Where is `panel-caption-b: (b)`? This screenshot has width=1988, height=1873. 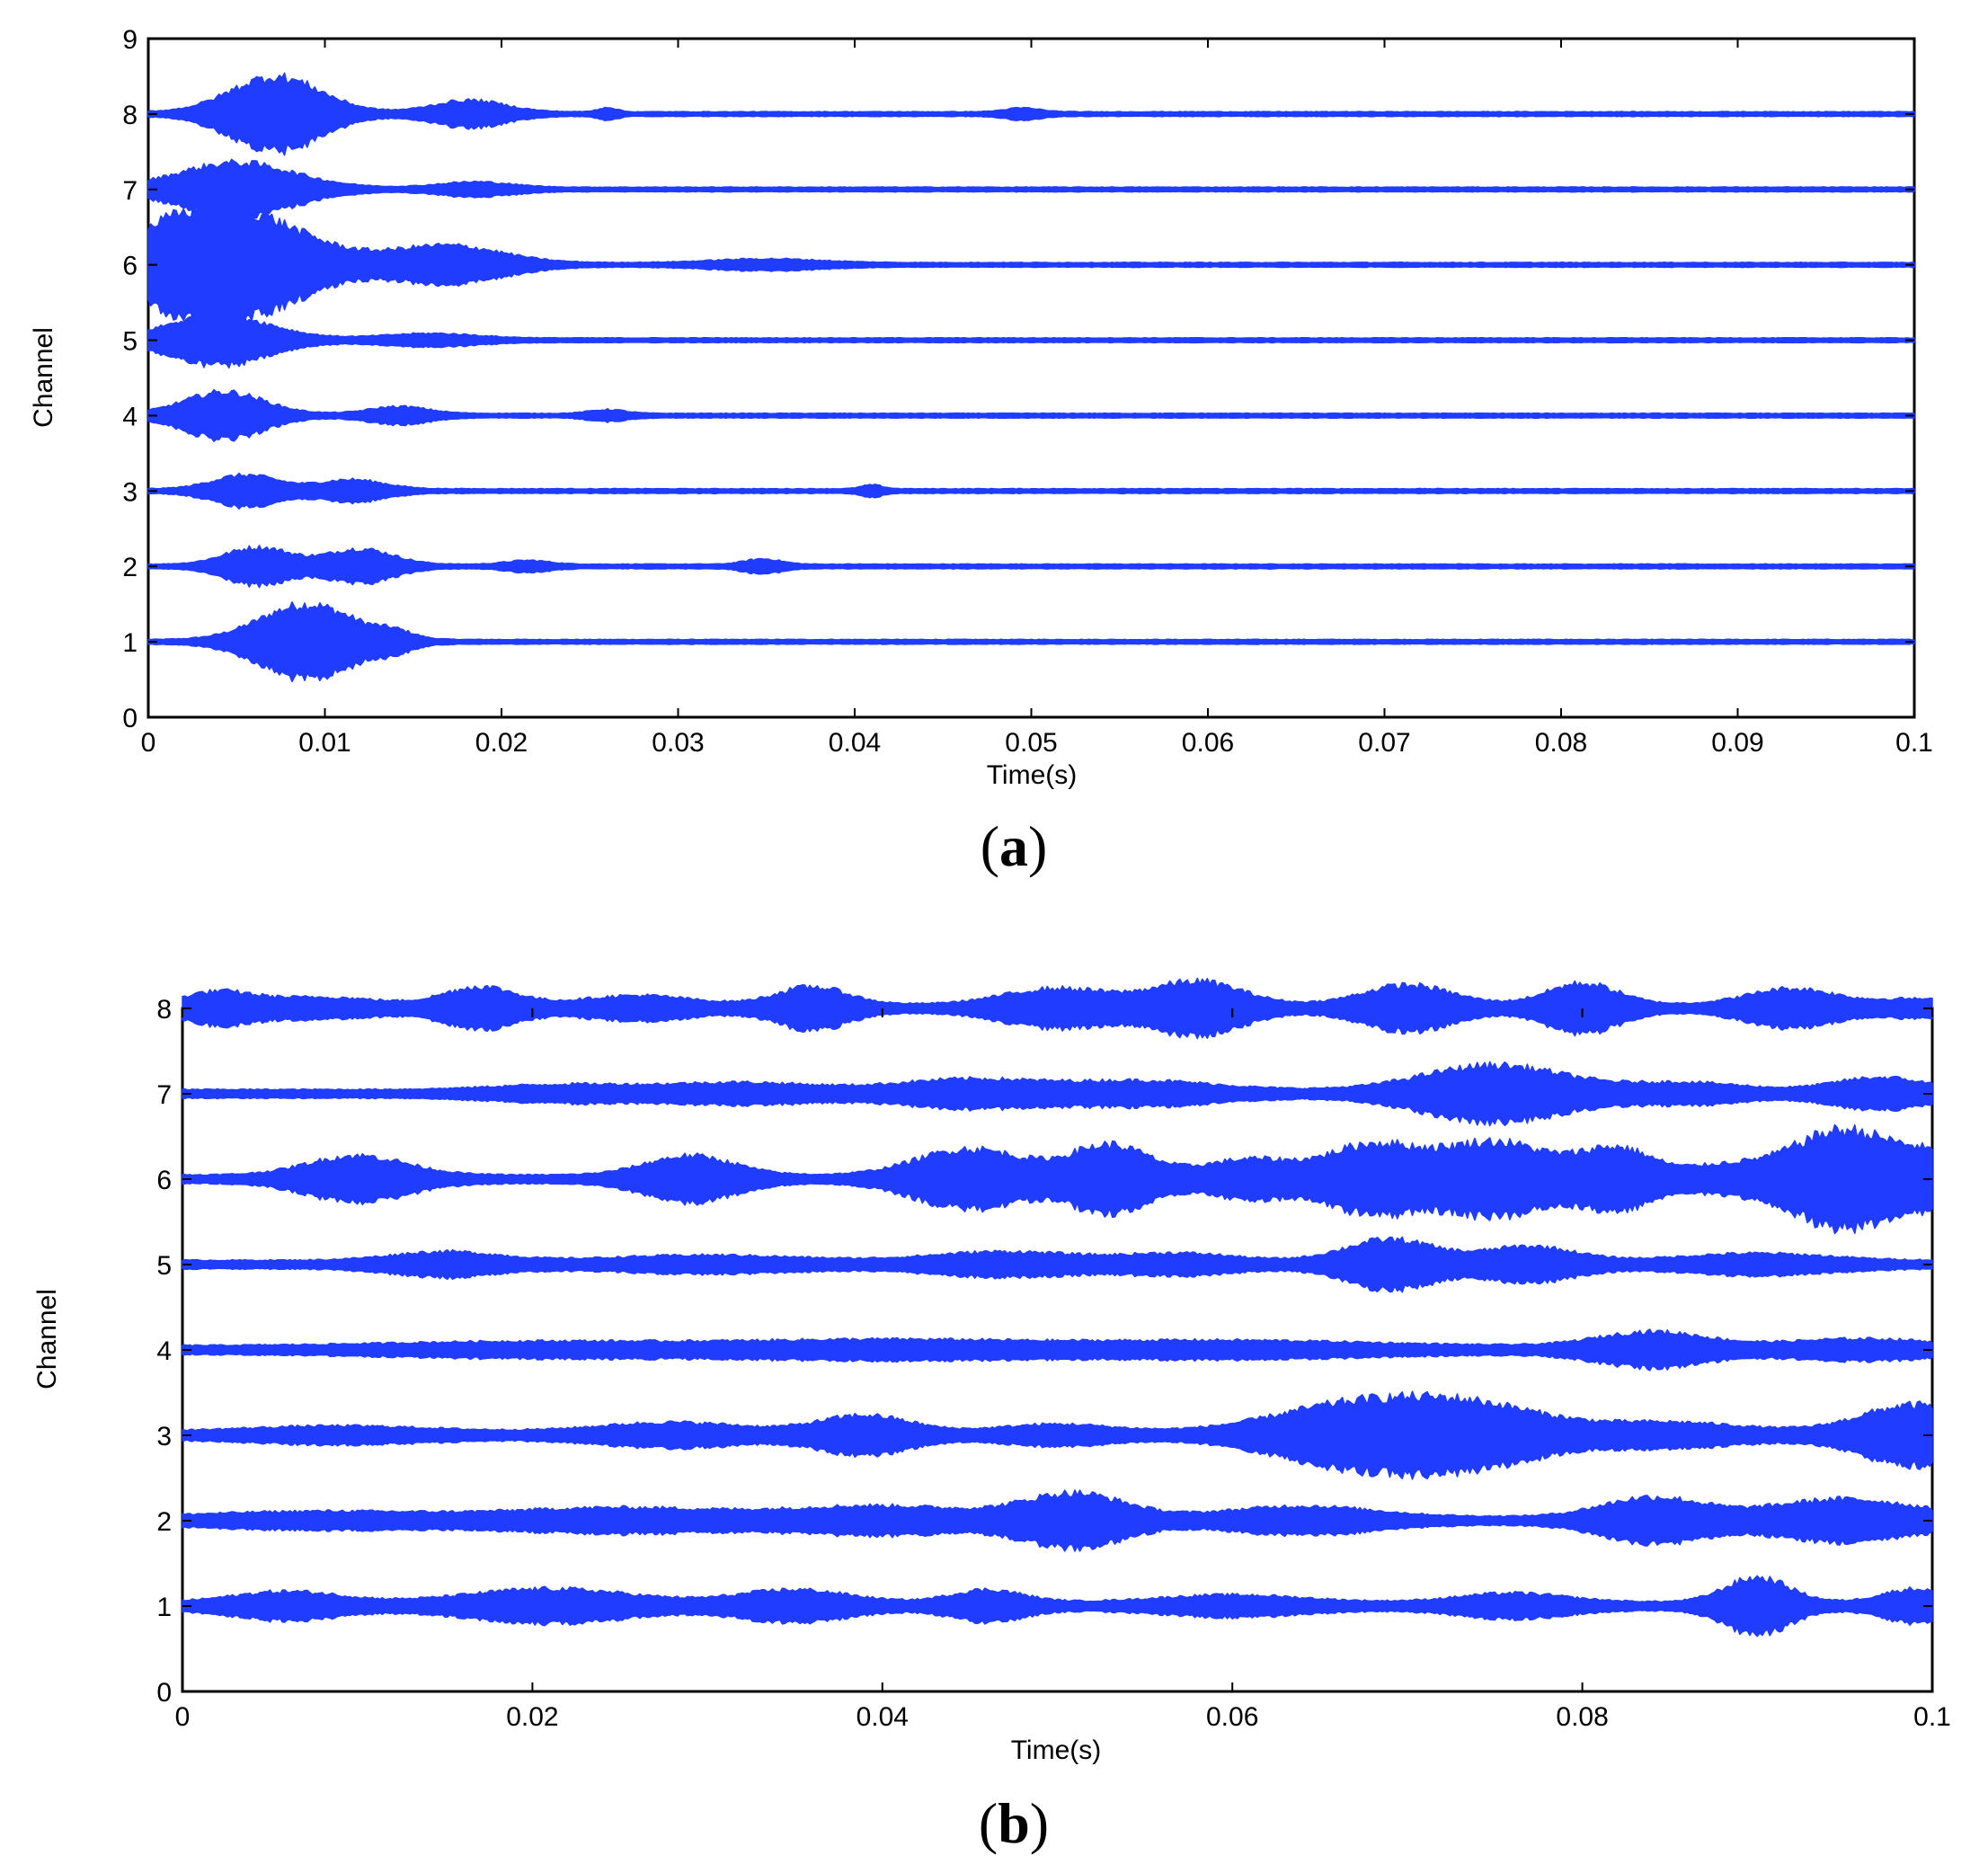
panel-caption-b: (b) is located at coordinates (1014, 1823).